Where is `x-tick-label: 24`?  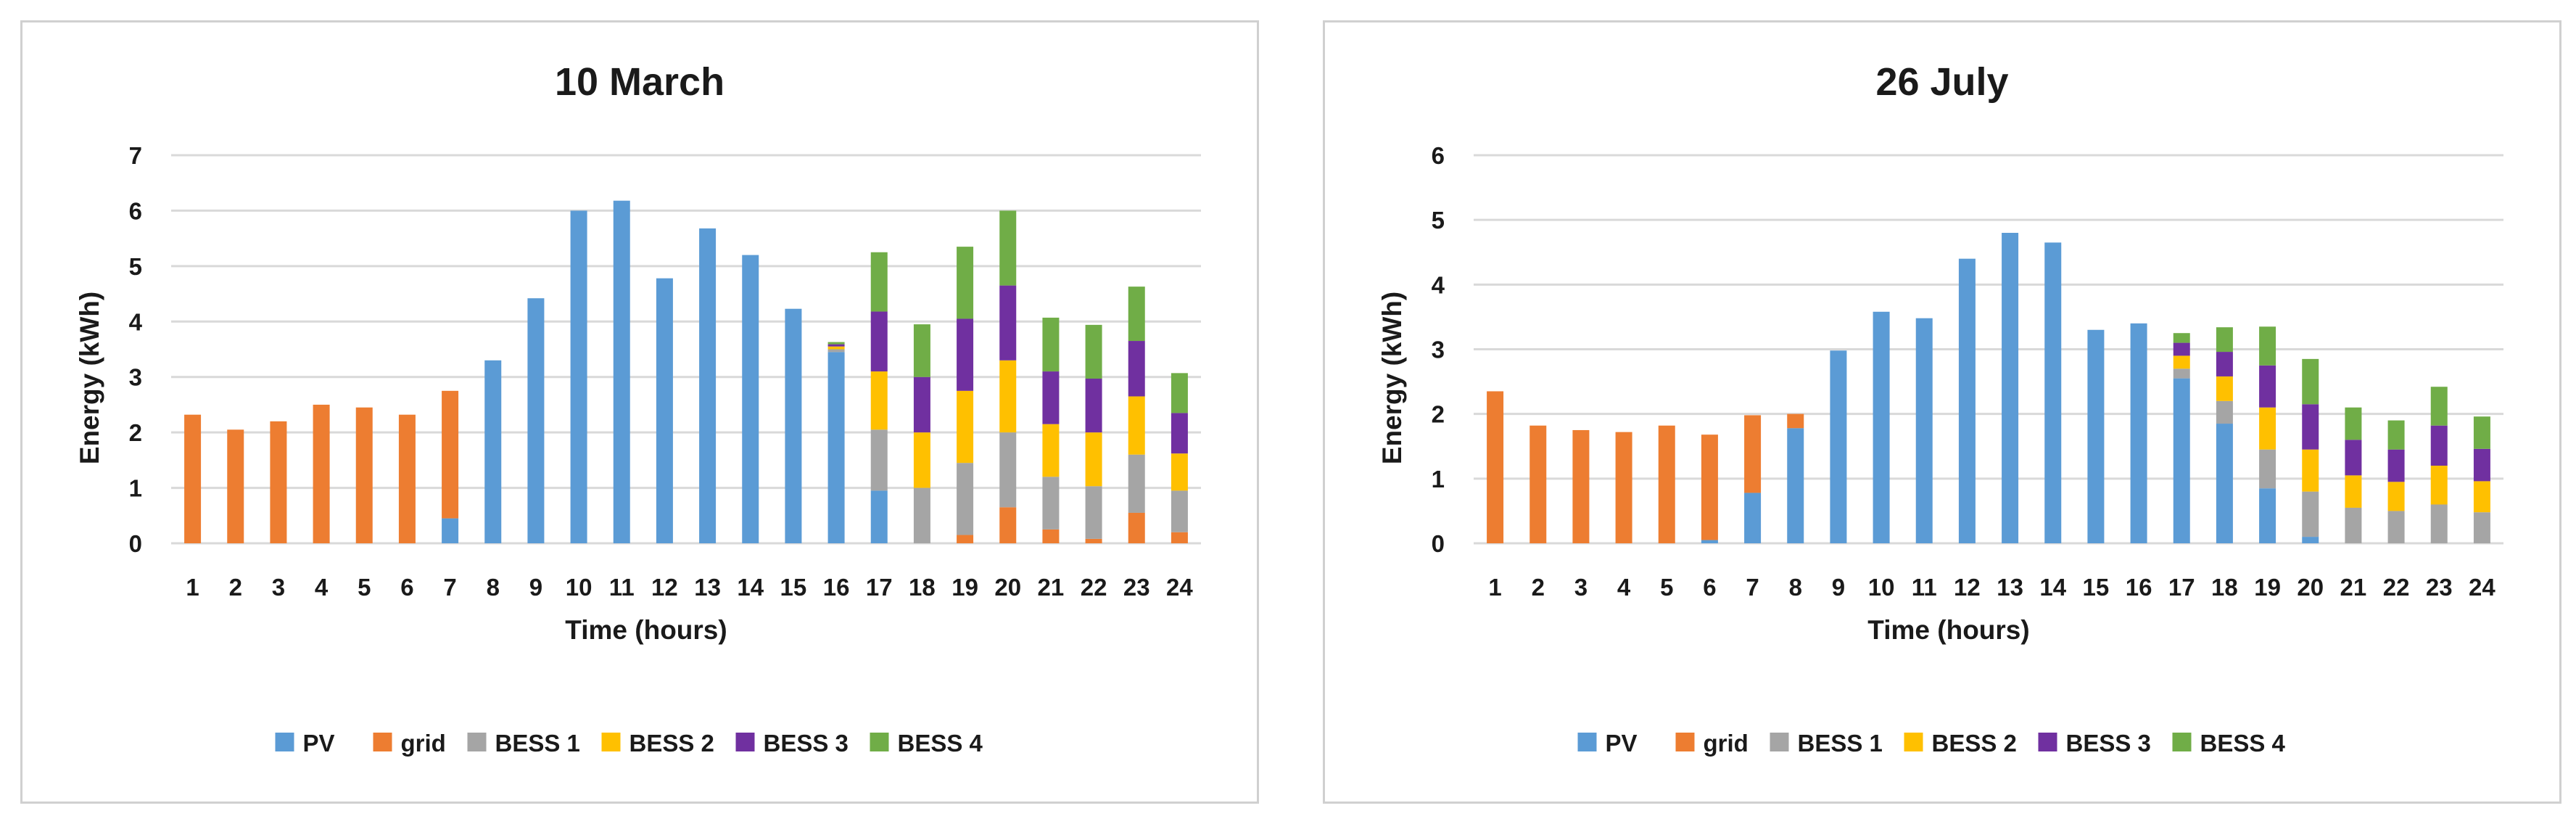
x-tick-label: 24 is located at coordinates (2482, 587).